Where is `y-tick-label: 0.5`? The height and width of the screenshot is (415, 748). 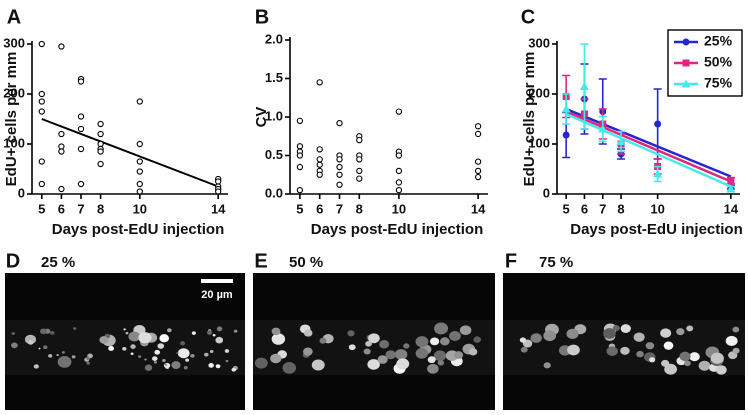
y-tick-label: 0.5 is located at coordinates (274, 154).